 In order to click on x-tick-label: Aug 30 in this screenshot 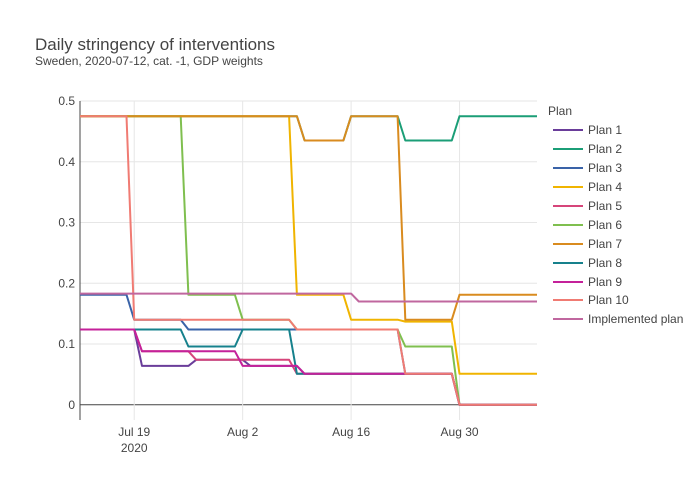, I will do `click(460, 432)`.